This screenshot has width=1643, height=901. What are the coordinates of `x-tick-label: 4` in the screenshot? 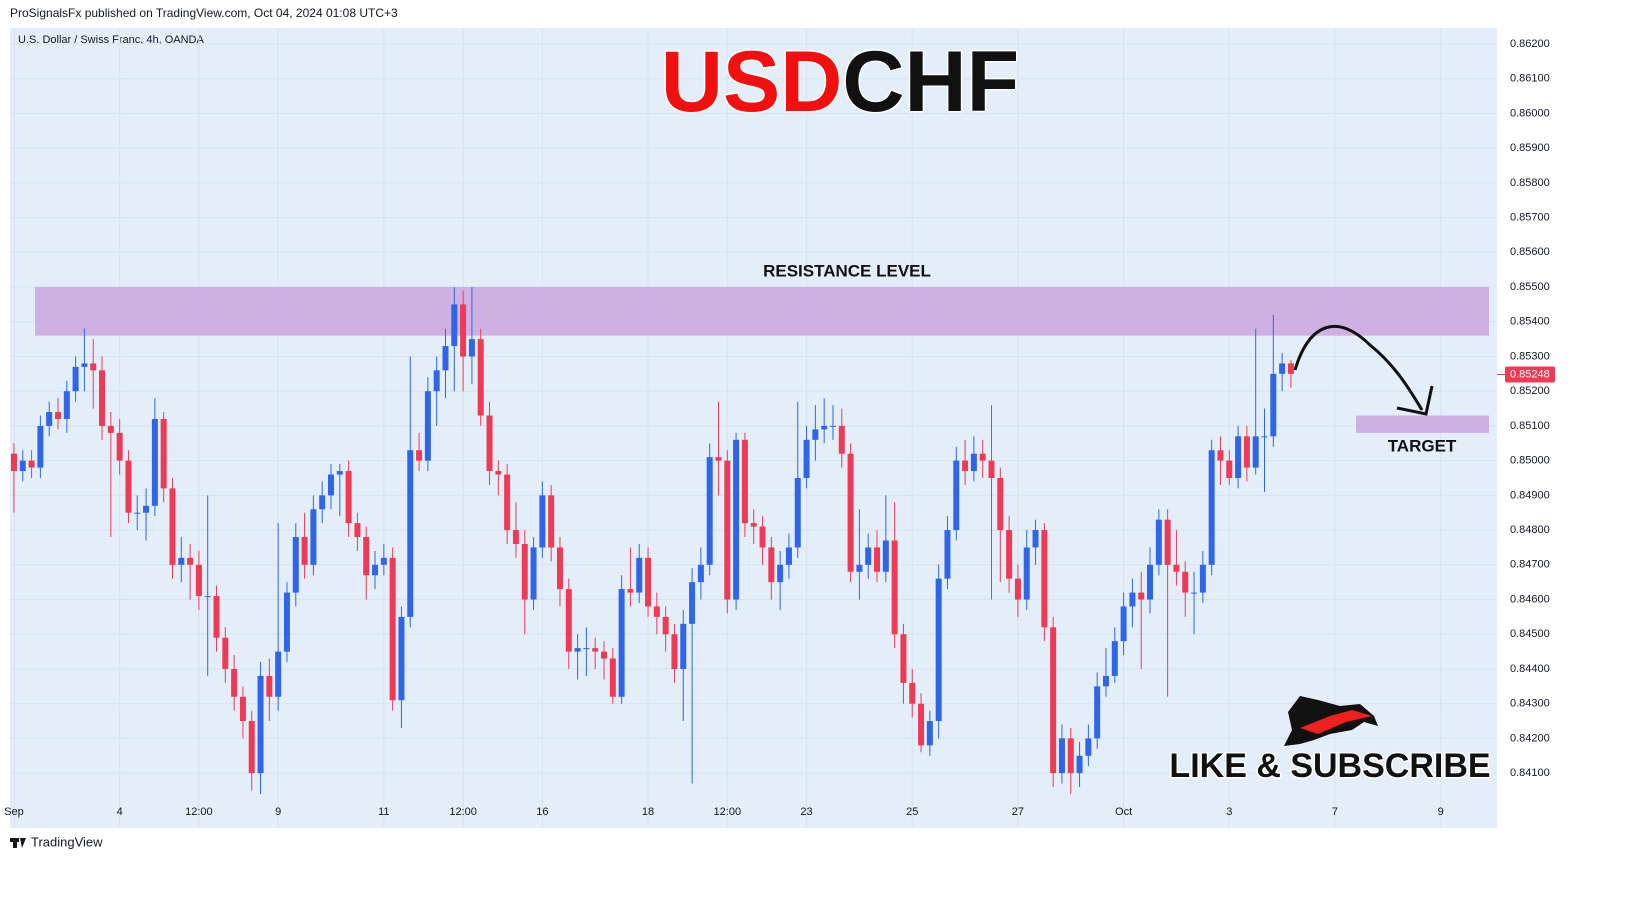 It's located at (120, 812).